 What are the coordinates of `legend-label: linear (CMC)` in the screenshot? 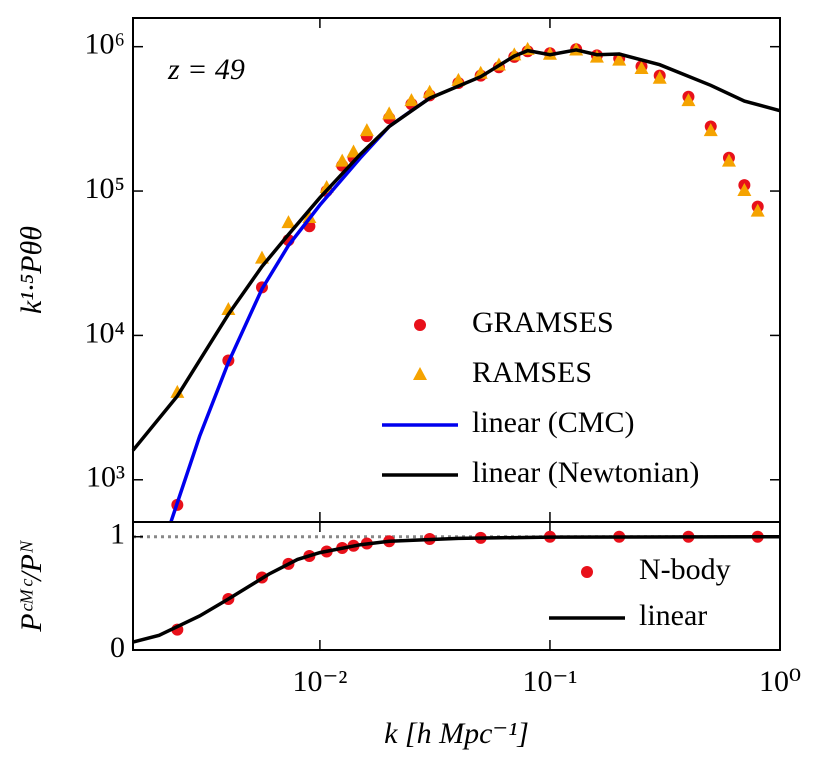 It's located at (553, 422).